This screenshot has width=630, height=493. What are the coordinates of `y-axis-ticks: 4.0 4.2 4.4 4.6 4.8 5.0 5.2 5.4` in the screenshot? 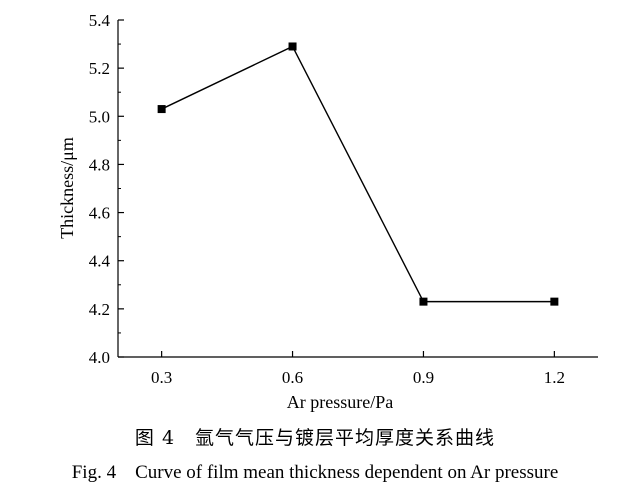 It's located at (106, 189).